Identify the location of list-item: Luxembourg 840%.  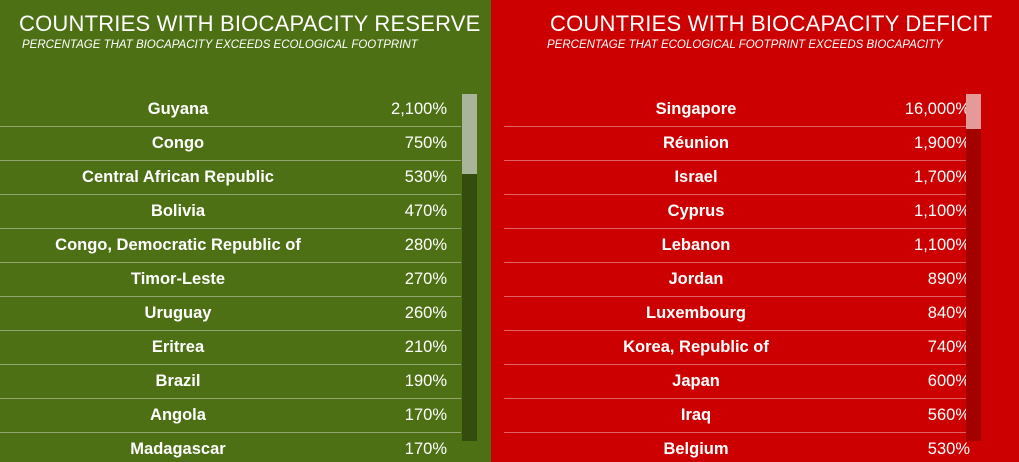
(740, 314).